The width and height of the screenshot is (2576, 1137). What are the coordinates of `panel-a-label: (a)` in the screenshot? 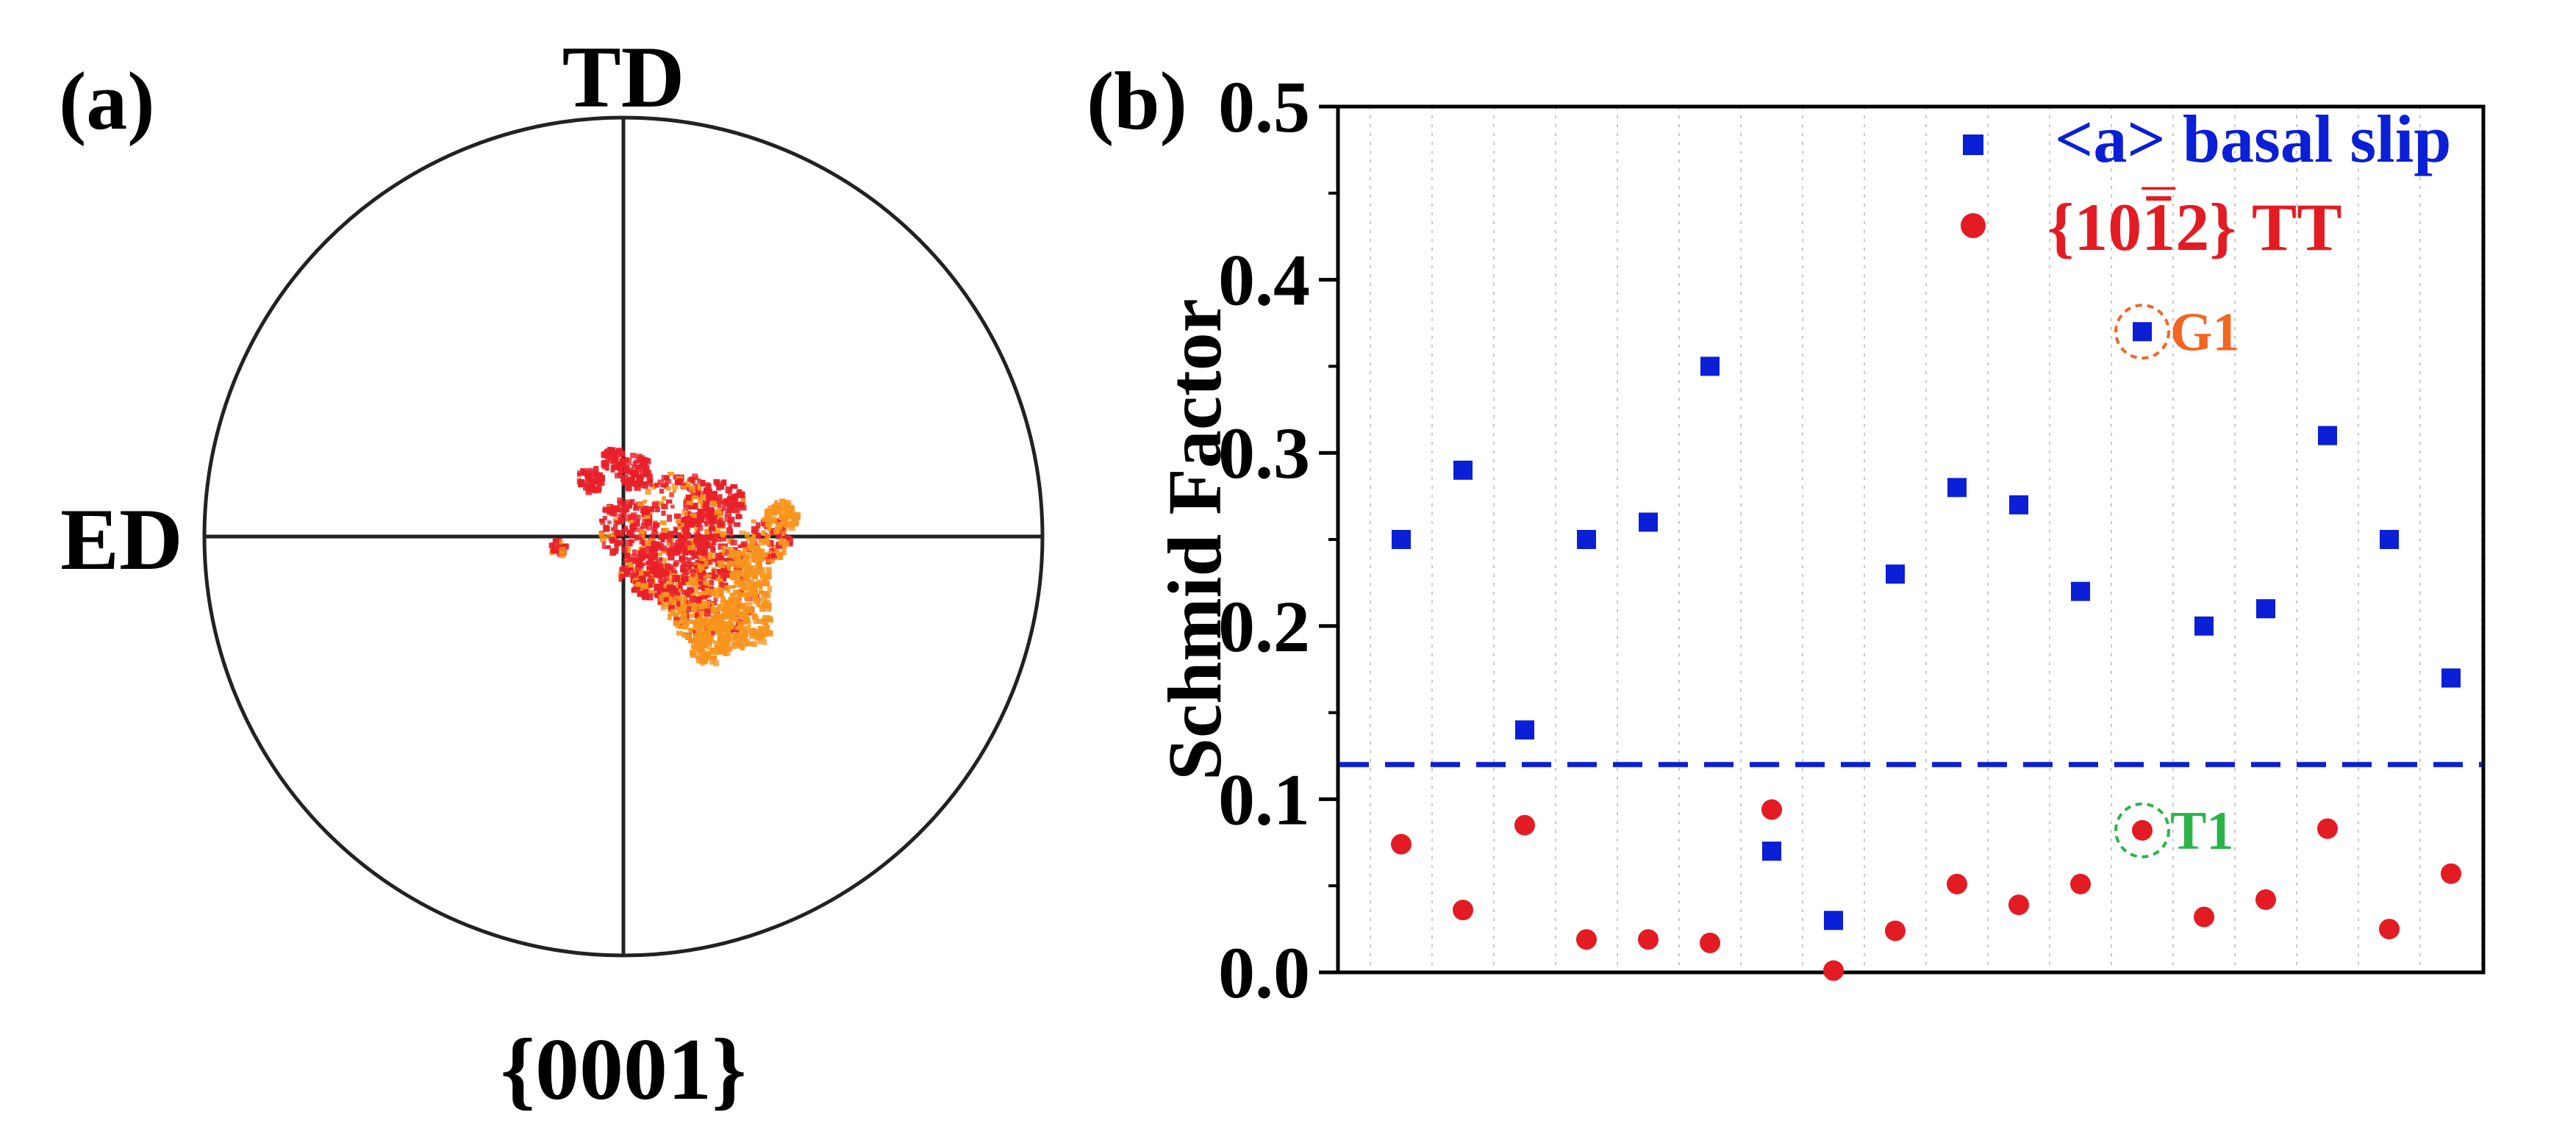 It's located at (107, 101).